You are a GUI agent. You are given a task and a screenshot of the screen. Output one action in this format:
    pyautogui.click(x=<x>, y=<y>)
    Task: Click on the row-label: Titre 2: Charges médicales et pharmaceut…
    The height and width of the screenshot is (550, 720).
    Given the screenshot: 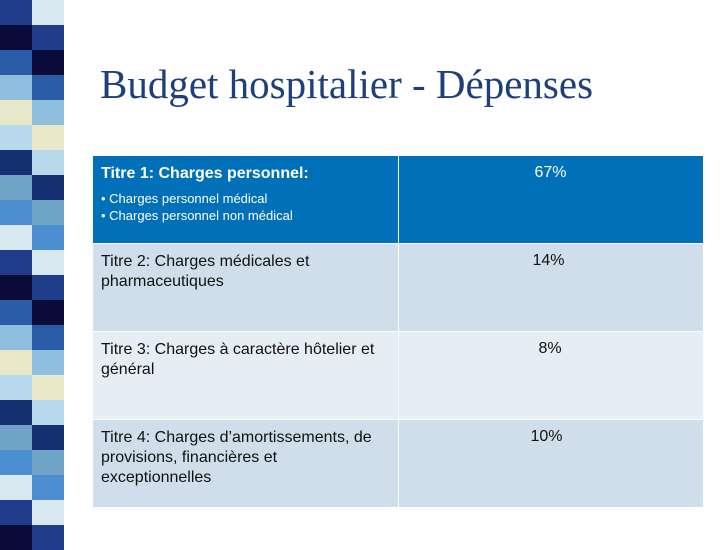 What is the action you would take?
    pyautogui.click(x=205, y=271)
    